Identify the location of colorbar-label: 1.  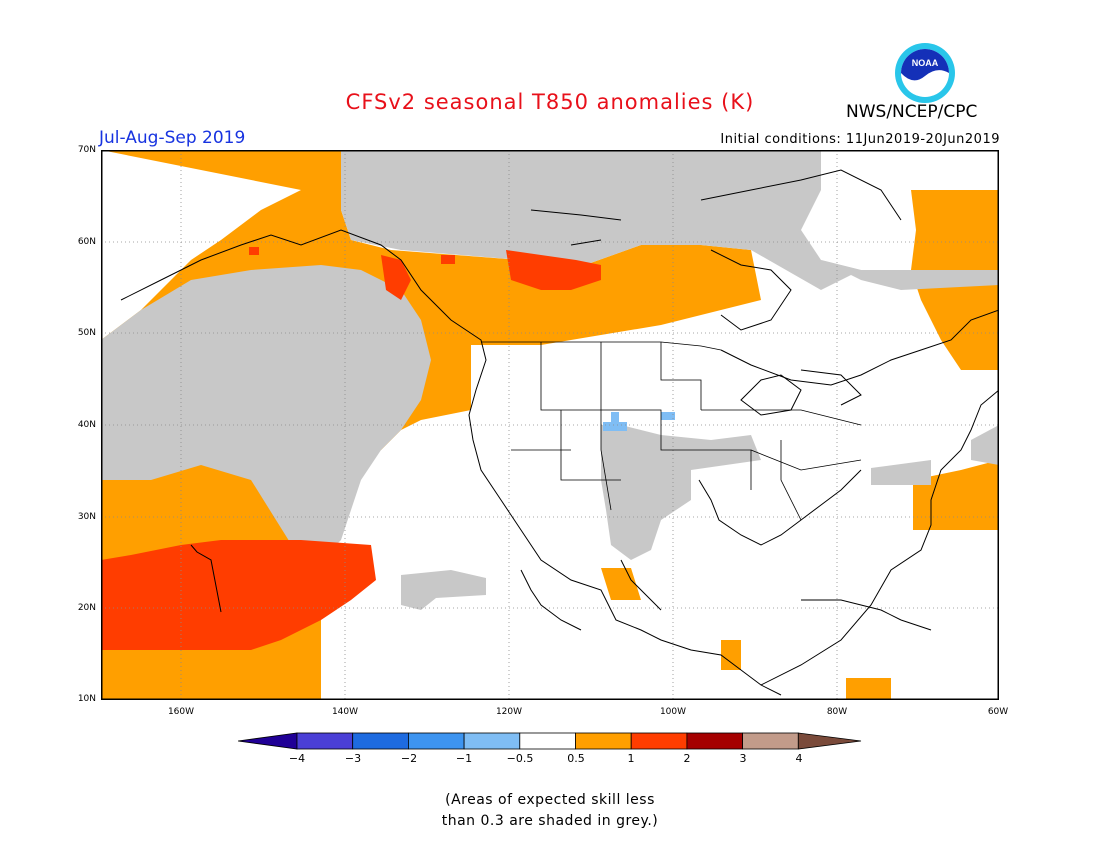
(631, 758).